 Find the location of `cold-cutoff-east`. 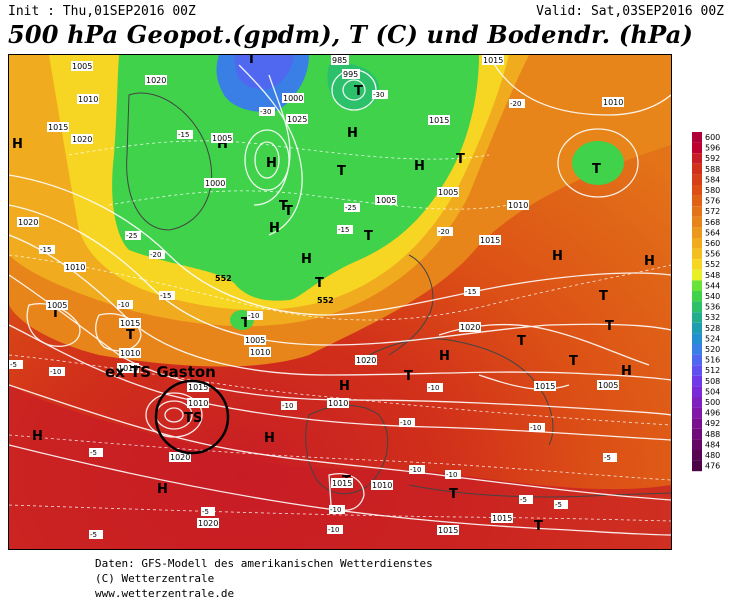

cold-cutoff-east is located at coordinates (598, 163).